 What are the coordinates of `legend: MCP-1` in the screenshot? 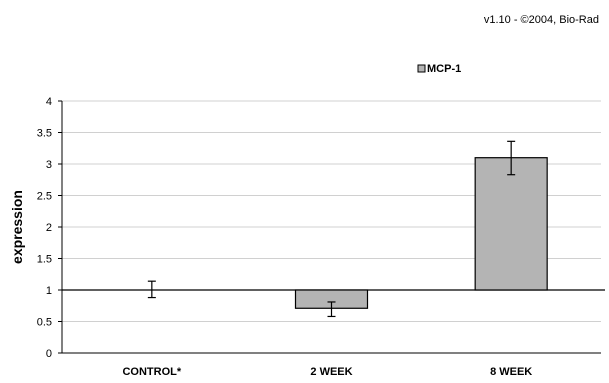 It's located at (439, 69).